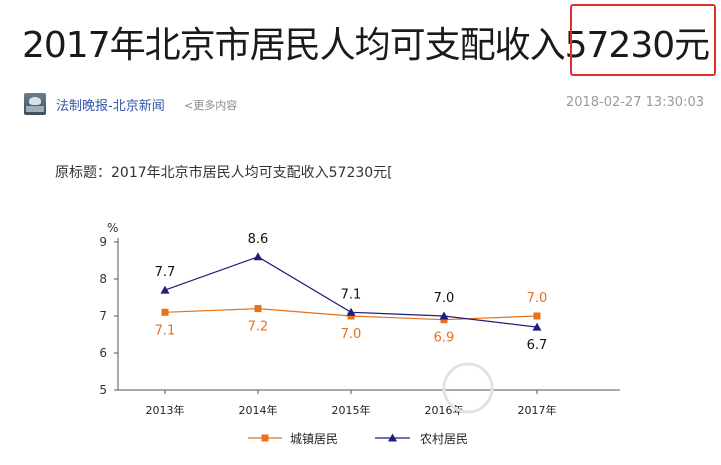  What do you see at coordinates (211, 105) in the screenshot?
I see `more-content-link: <更多内容` at bounding box center [211, 105].